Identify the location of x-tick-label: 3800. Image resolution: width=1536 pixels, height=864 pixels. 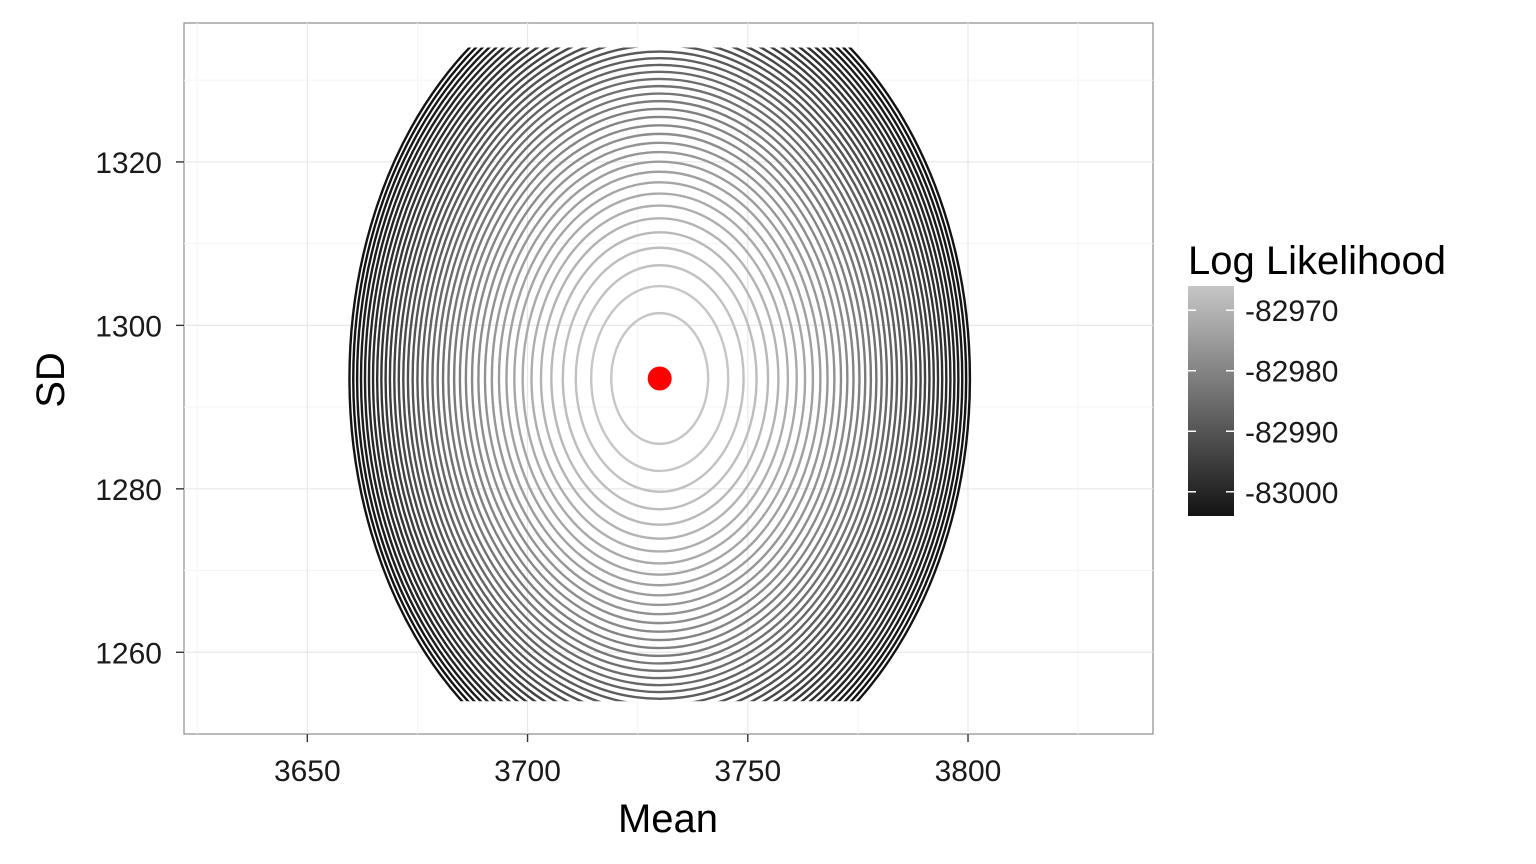
(968, 771).